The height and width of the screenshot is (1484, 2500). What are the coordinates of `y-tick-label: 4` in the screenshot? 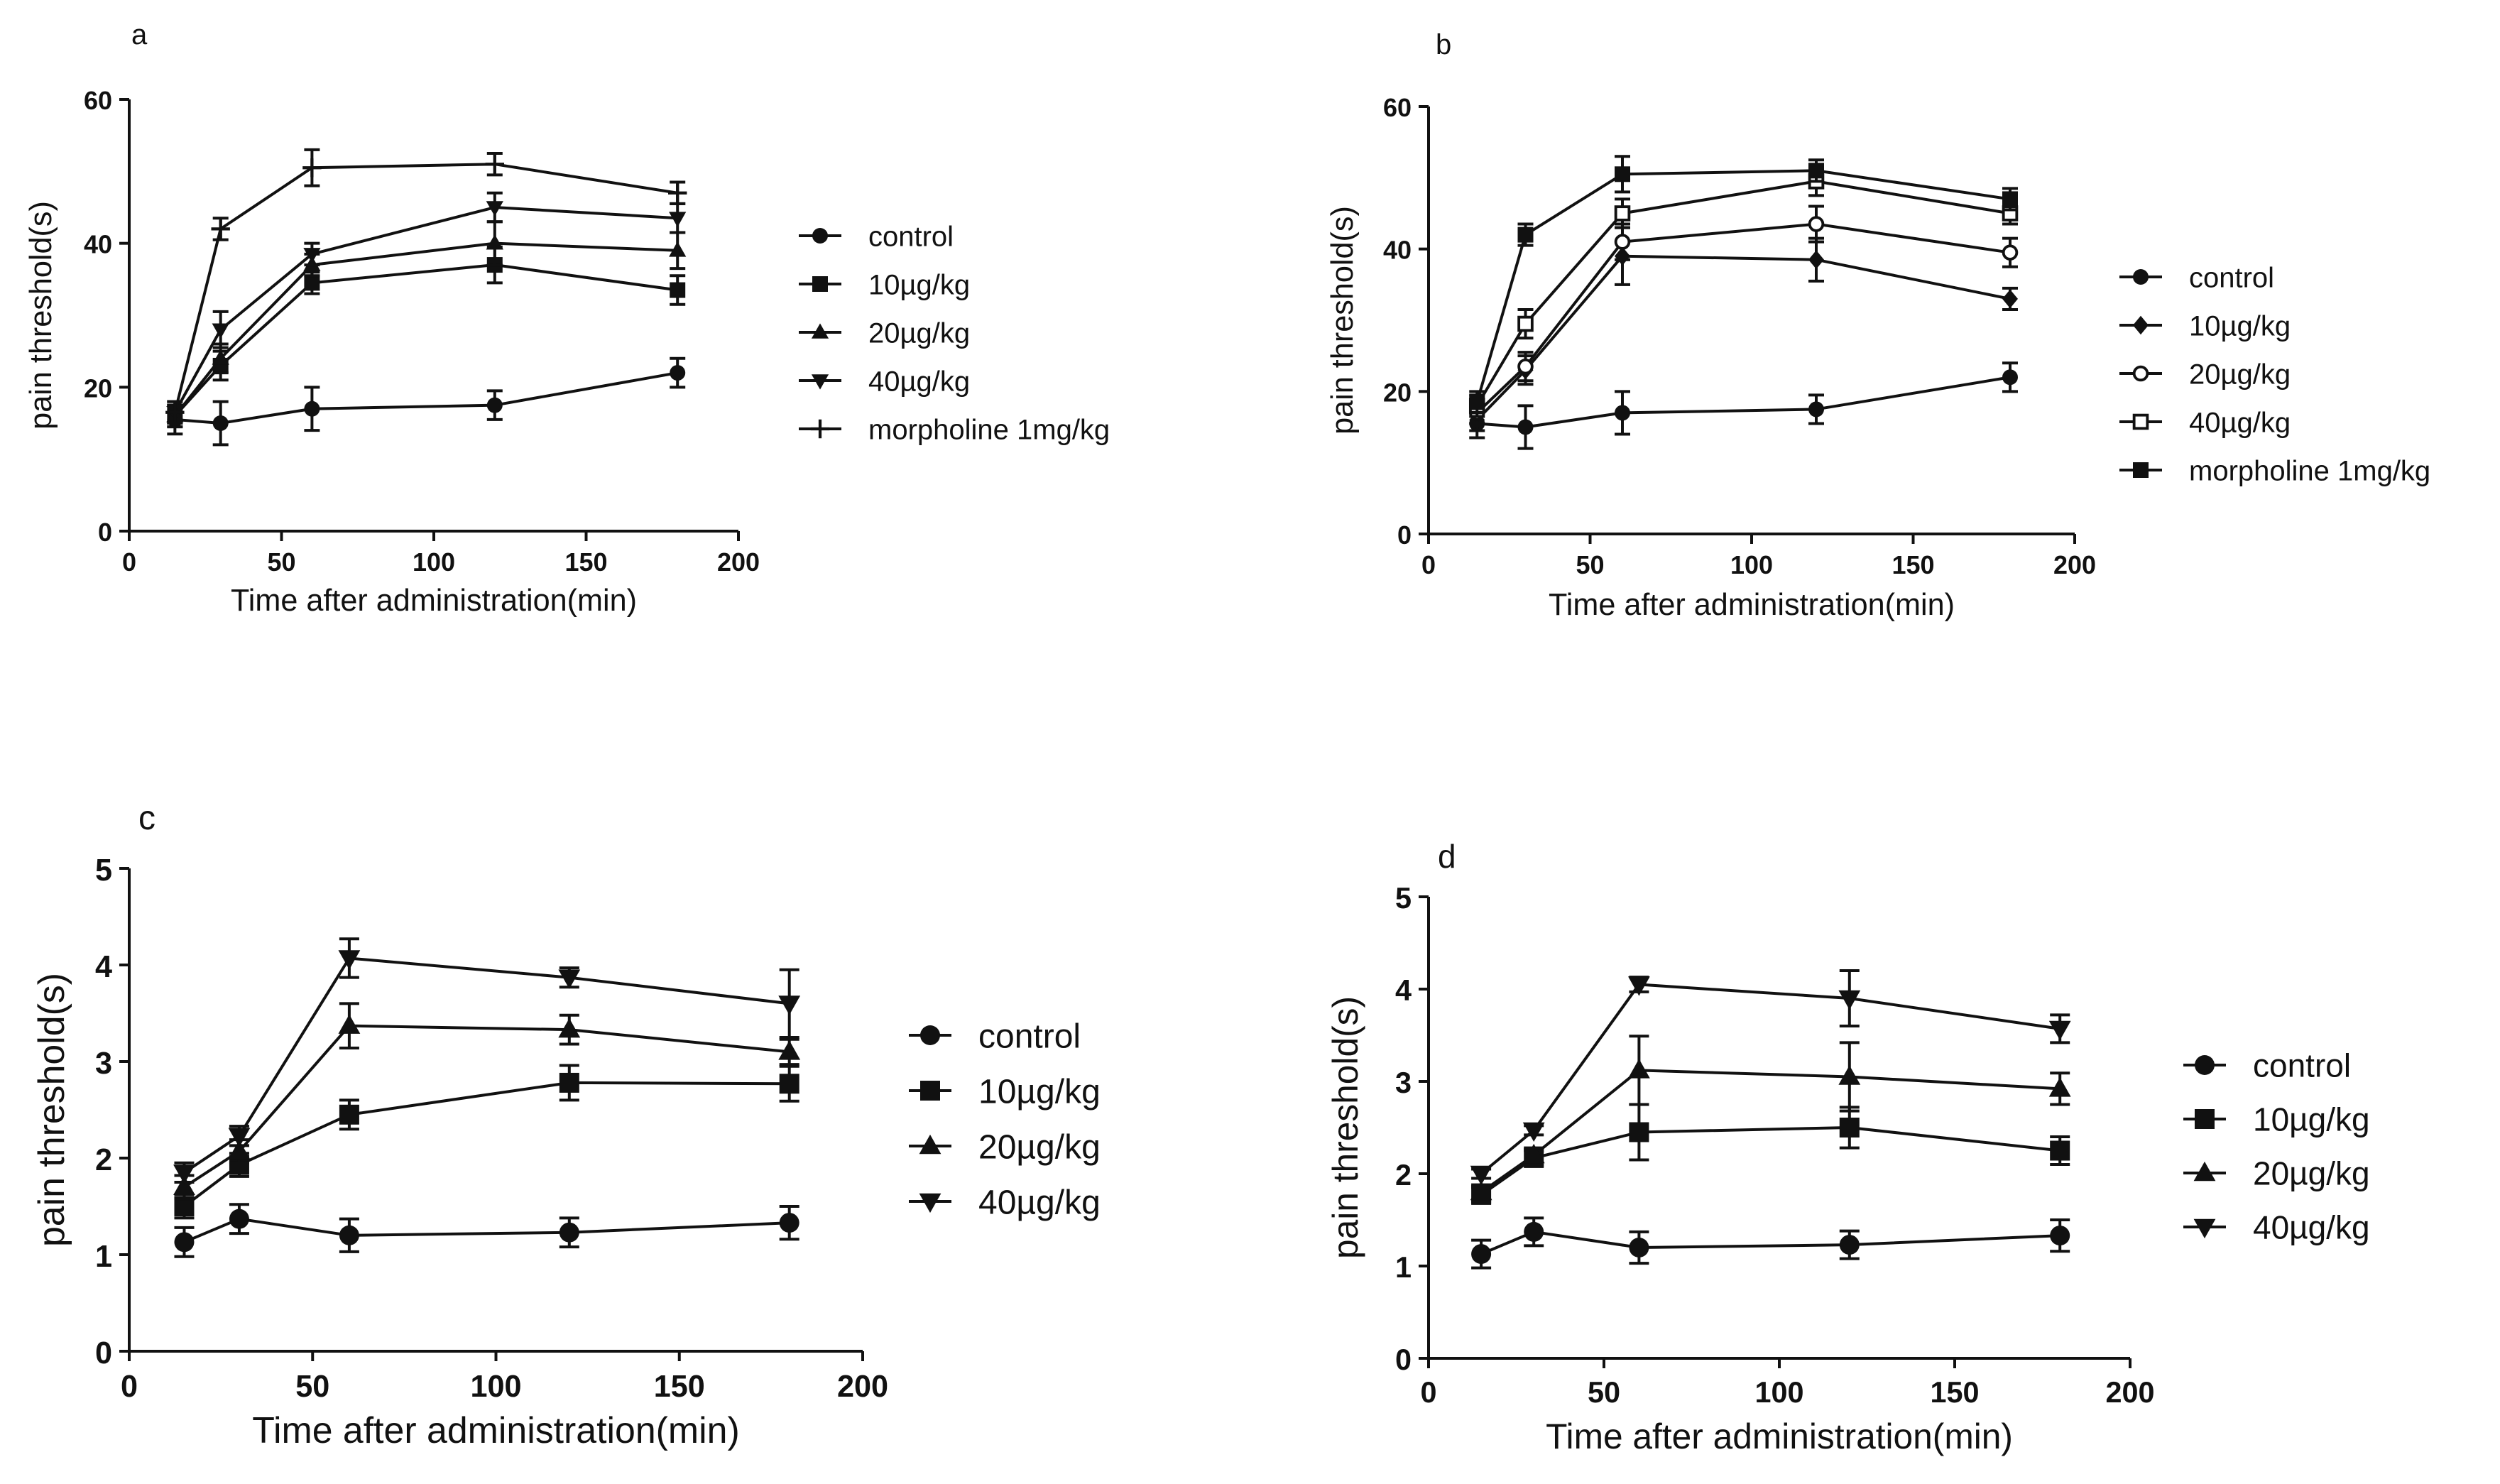 It's located at (1403, 990).